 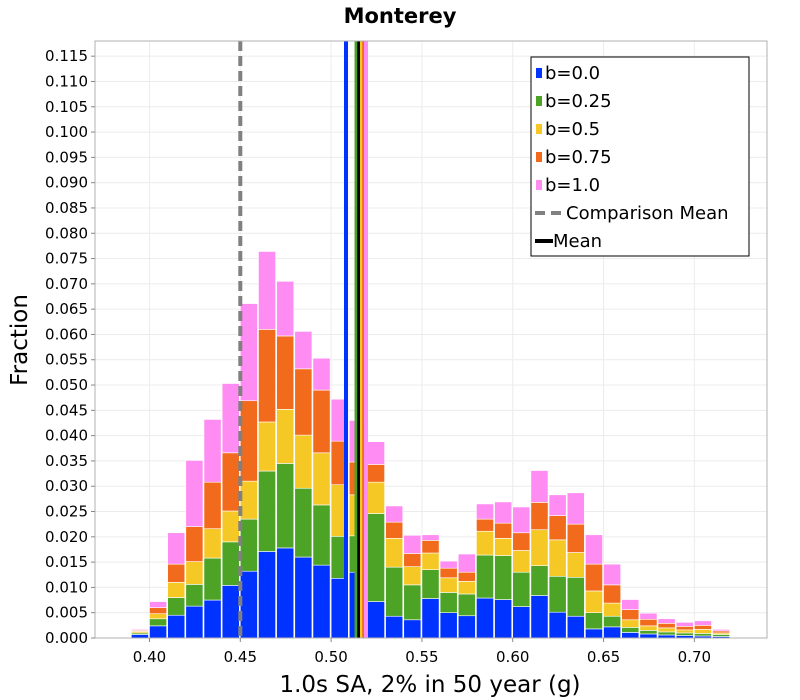 I want to click on legend-label: b=0.75, so click(x=578, y=157).